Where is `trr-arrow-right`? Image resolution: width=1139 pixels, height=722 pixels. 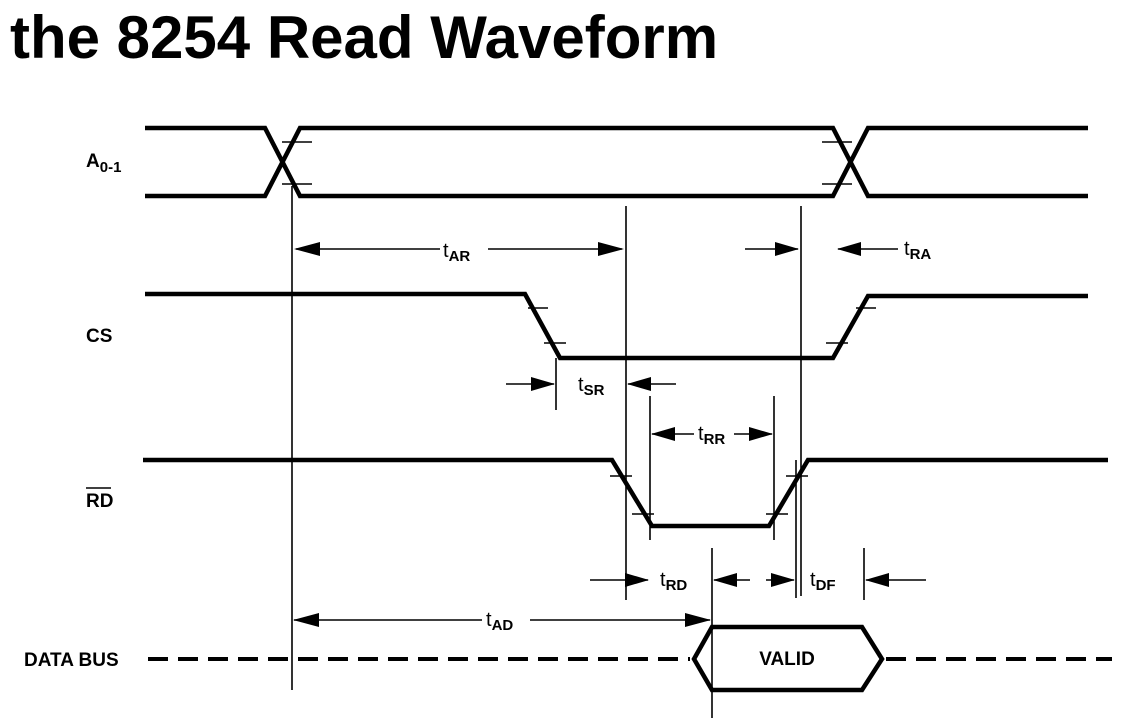
trr-arrow-right is located at coordinates (761, 434).